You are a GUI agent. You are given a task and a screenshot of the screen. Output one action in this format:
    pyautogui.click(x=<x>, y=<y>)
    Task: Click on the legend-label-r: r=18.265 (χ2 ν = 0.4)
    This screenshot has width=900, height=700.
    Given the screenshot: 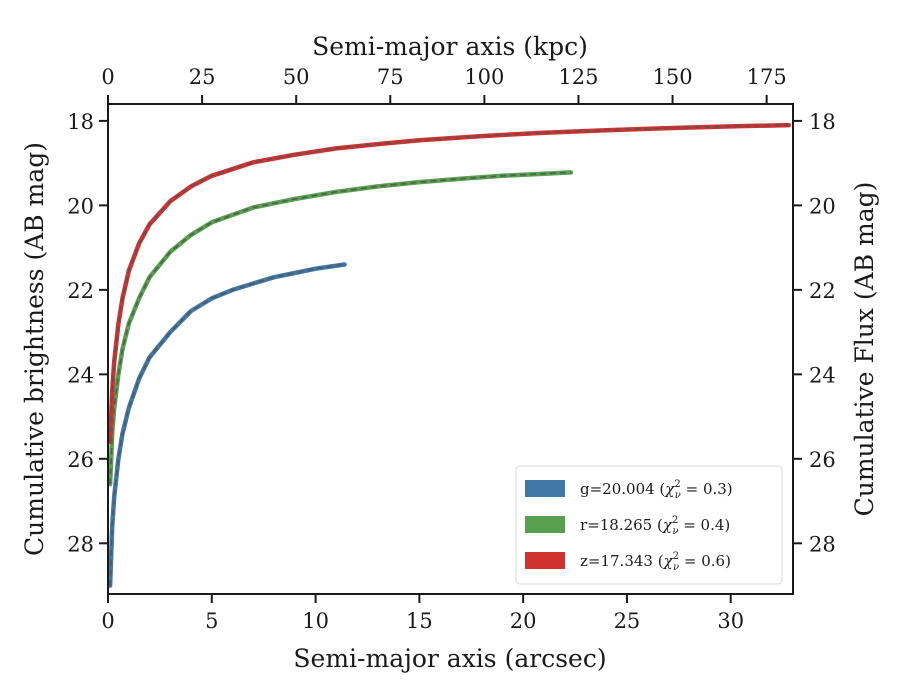 What is the action you would take?
    pyautogui.click(x=655, y=526)
    